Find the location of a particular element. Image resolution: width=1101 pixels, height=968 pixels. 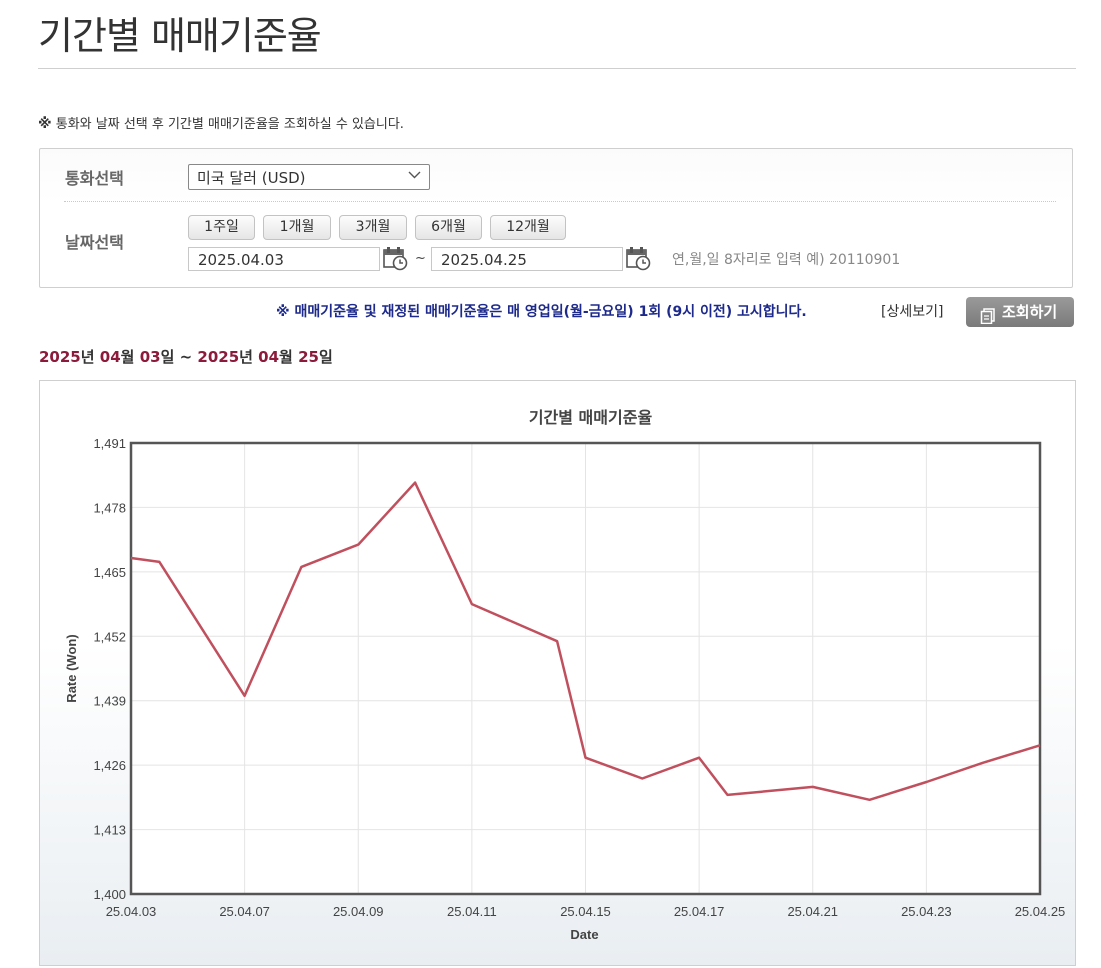

range-start-day: 03 is located at coordinates (150, 357).